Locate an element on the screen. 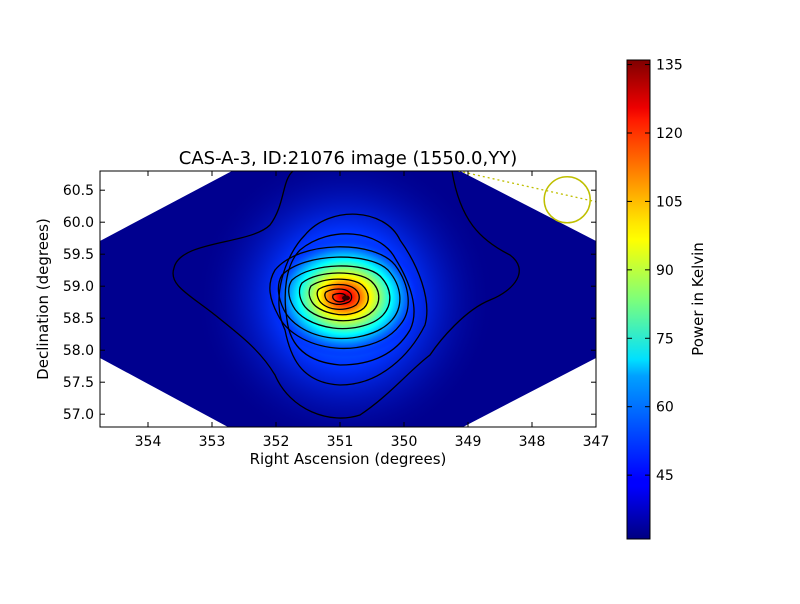  y-tick-label: 57.5 is located at coordinates (78, 383).